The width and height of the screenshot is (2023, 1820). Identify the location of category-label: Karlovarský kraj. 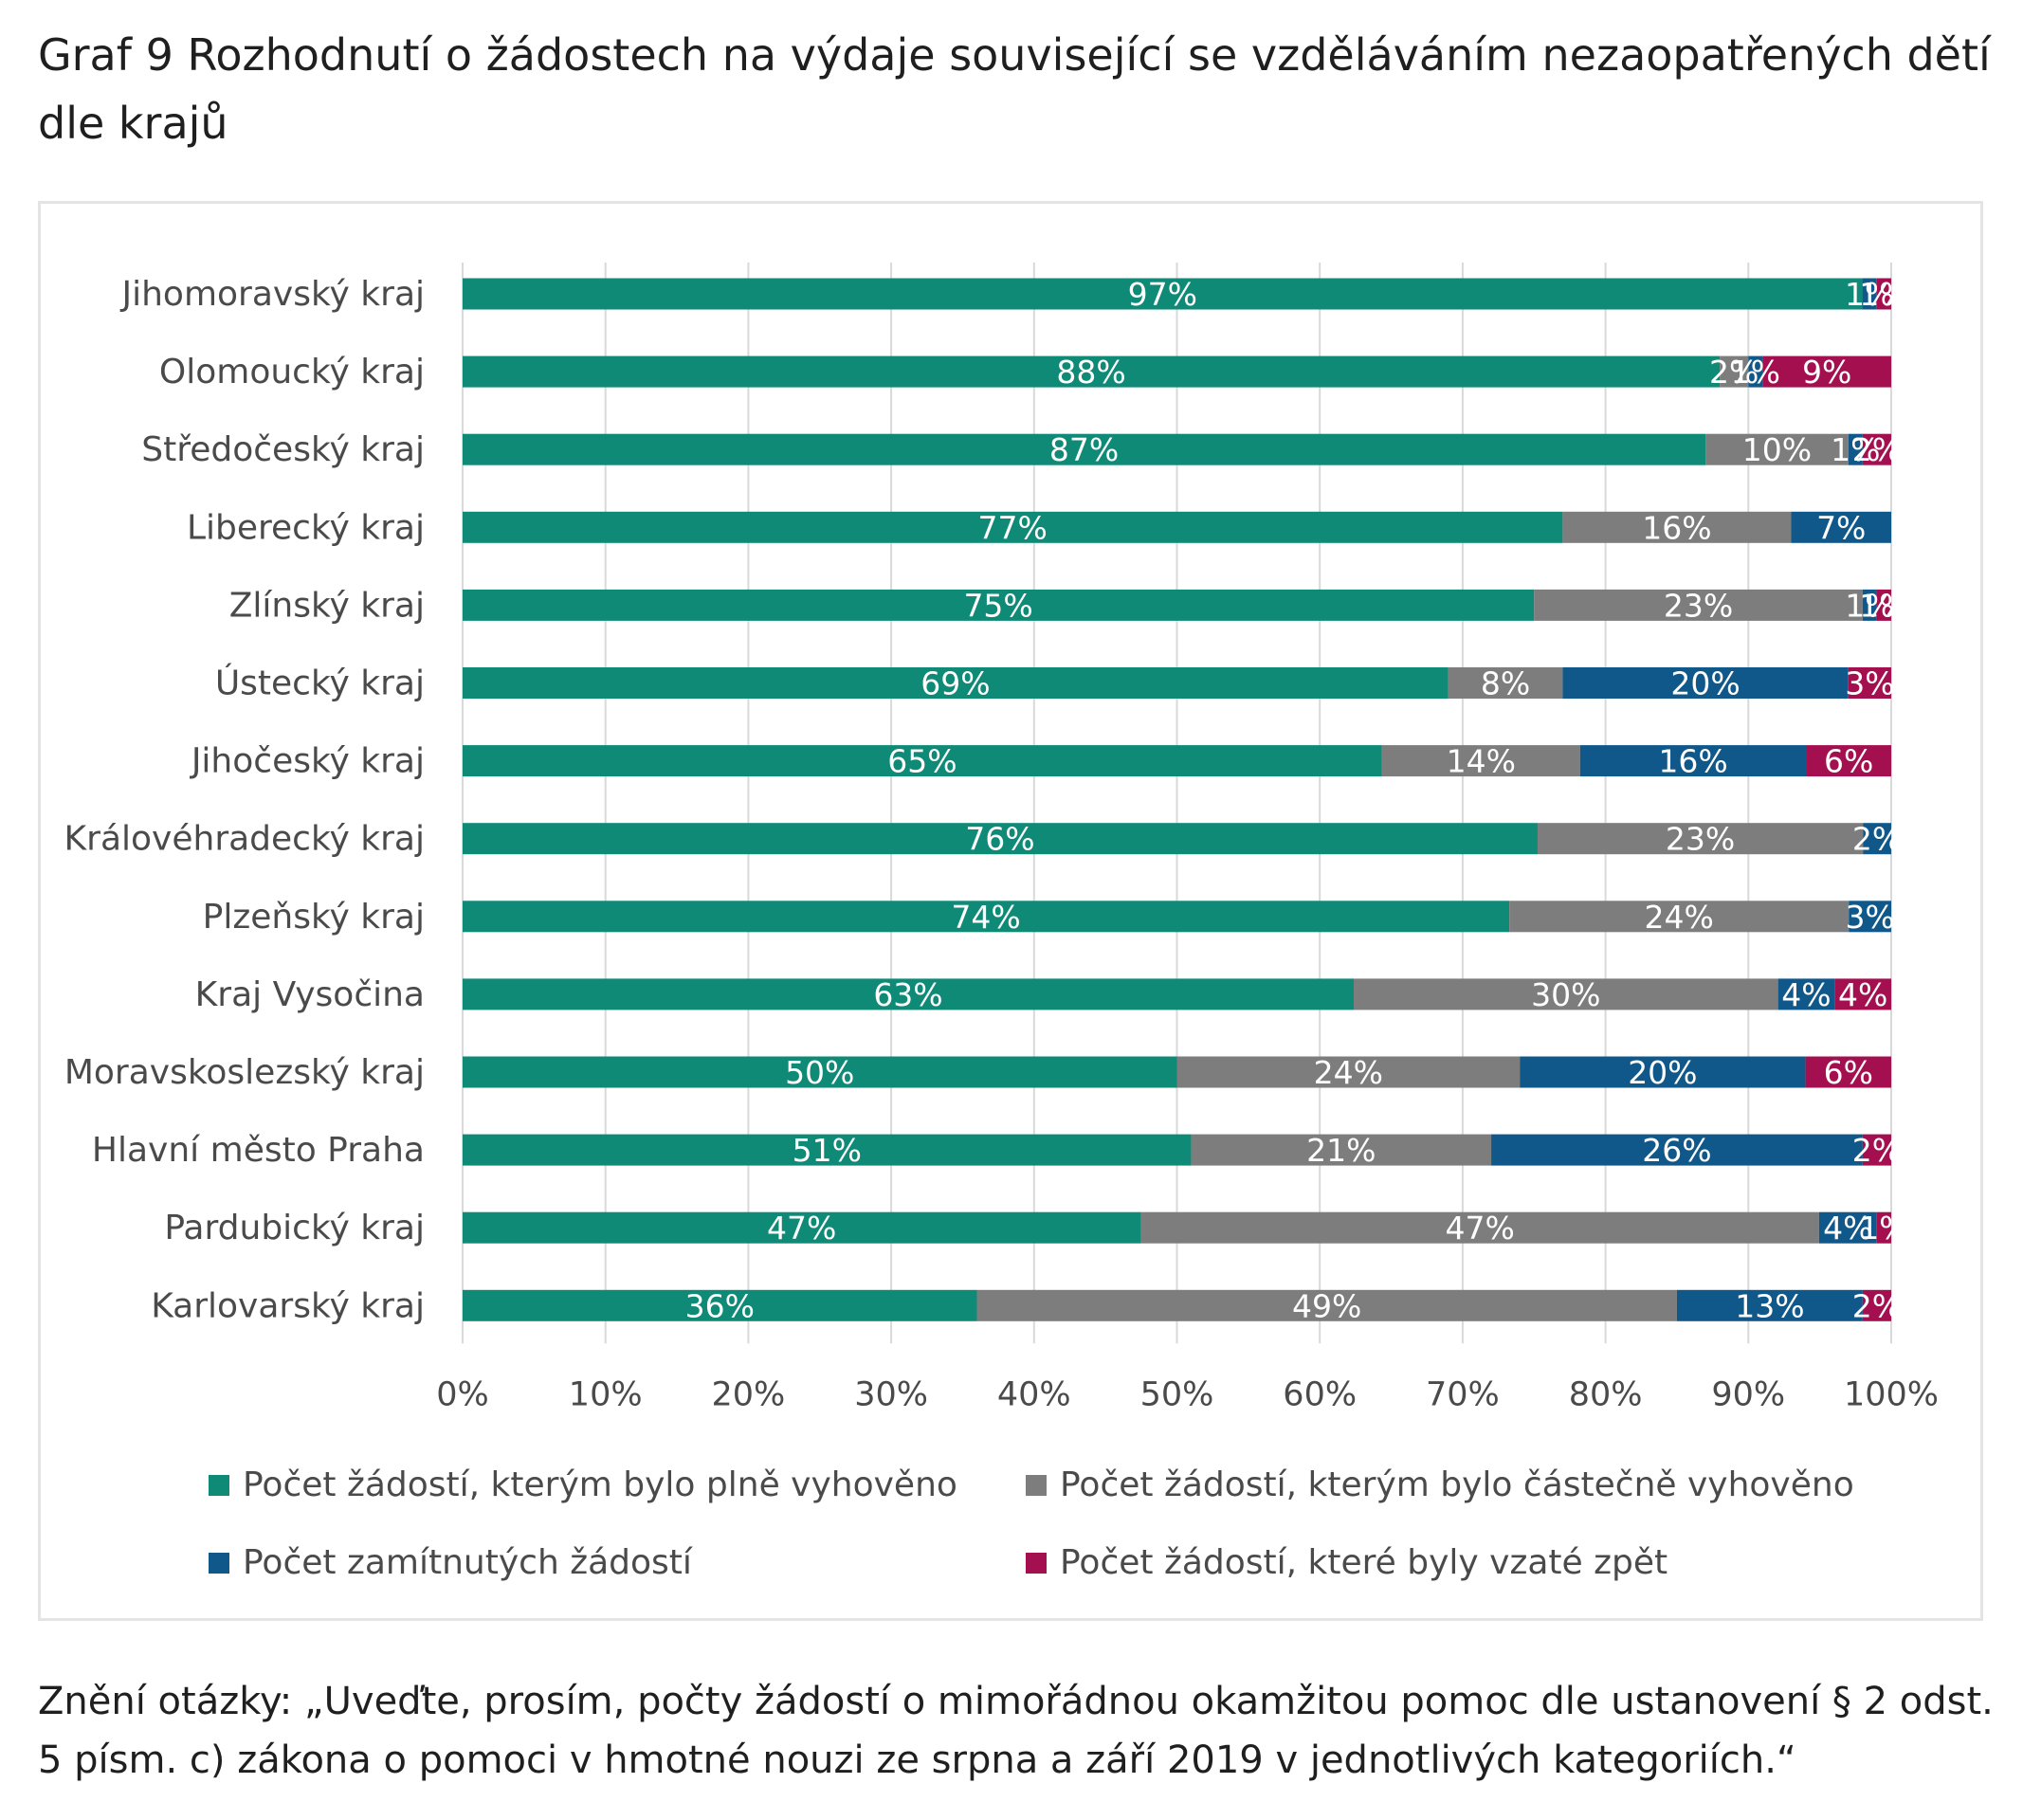
(288, 1305).